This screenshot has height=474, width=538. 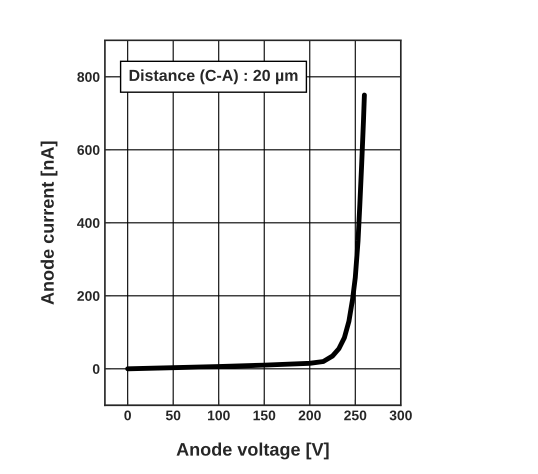 What do you see at coordinates (88, 223) in the screenshot?
I see `y-tick-label: 400` at bounding box center [88, 223].